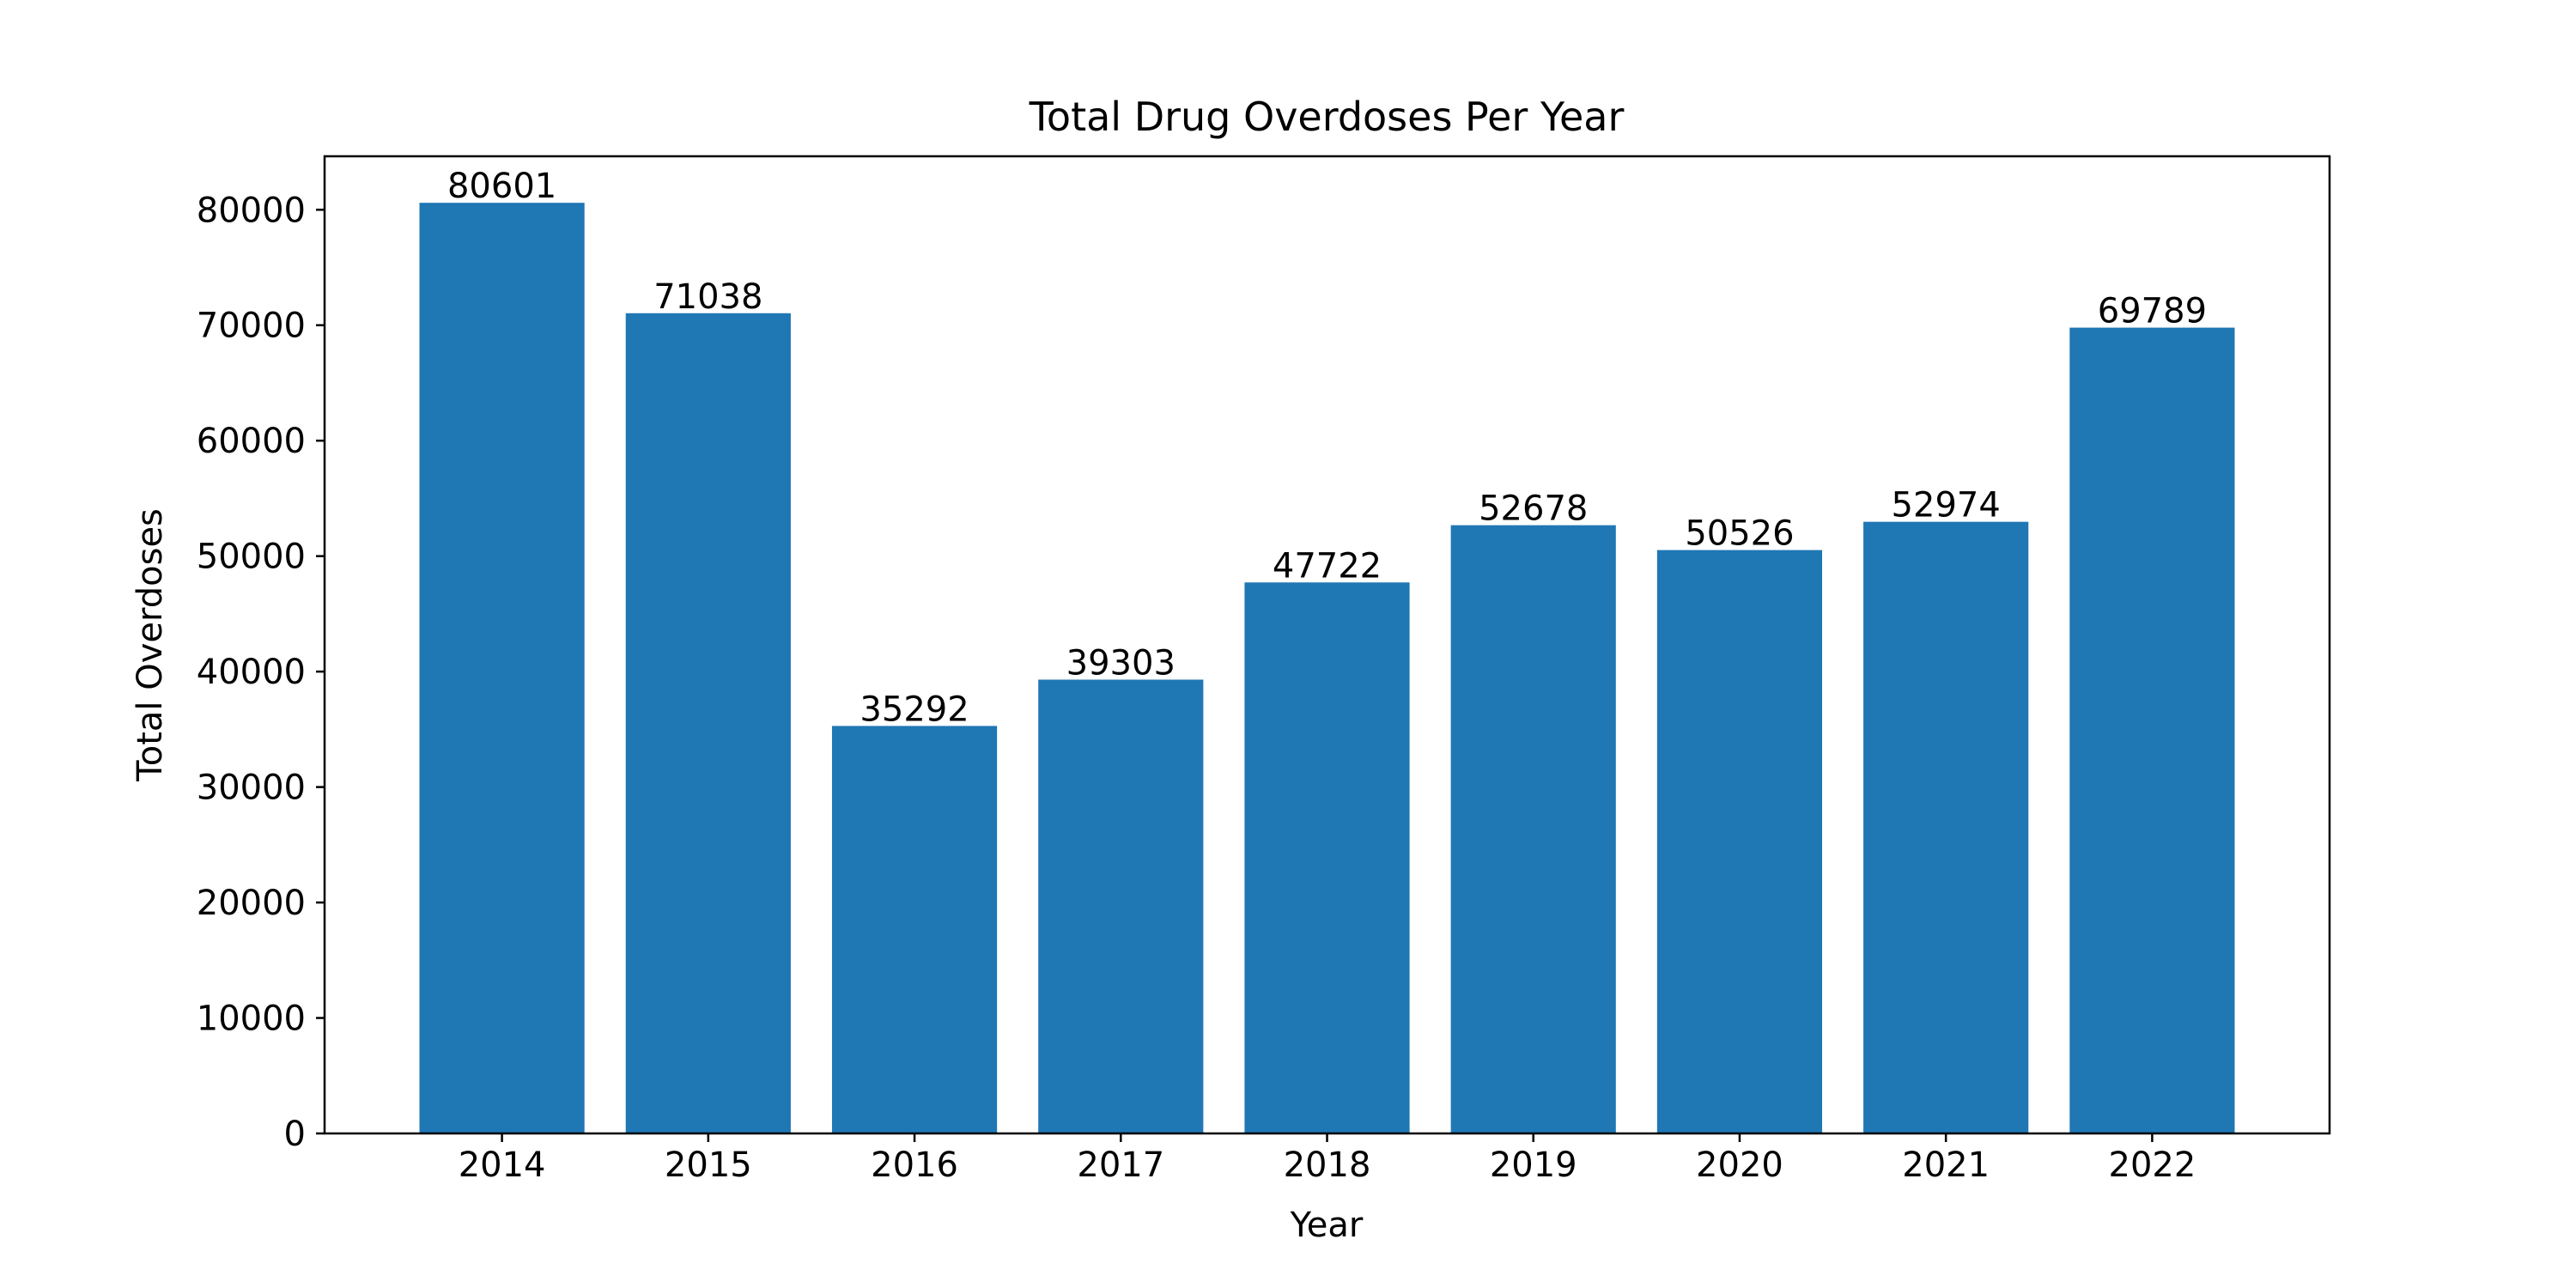 The height and width of the screenshot is (1288, 2576). Describe the element at coordinates (501, 186) in the screenshot. I see `data-label-2014: 80601` at that location.